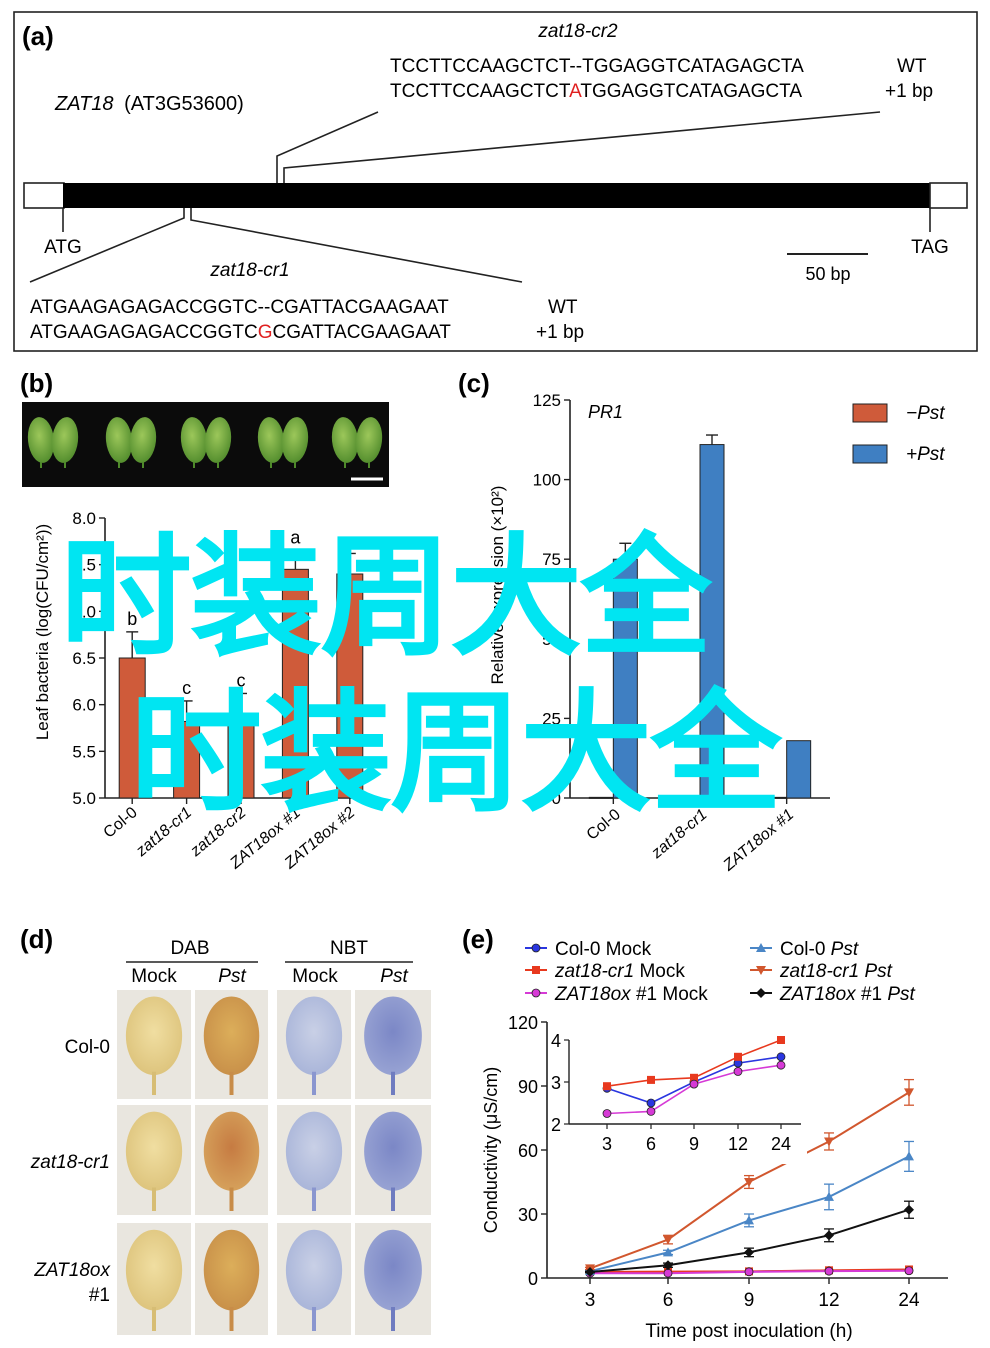 The width and height of the screenshot is (990, 1348). I want to click on e-legend-word: zat18-cr1, so click(594, 971).